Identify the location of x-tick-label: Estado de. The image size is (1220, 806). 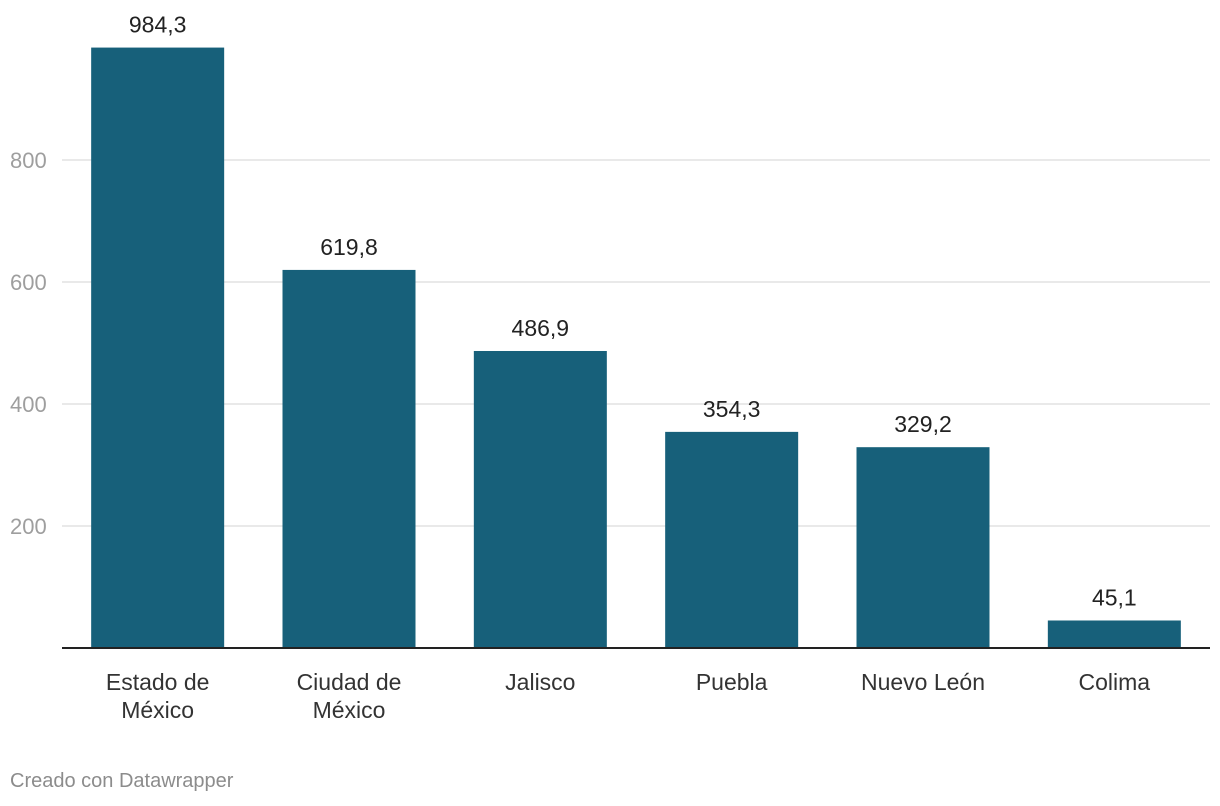
(158, 682).